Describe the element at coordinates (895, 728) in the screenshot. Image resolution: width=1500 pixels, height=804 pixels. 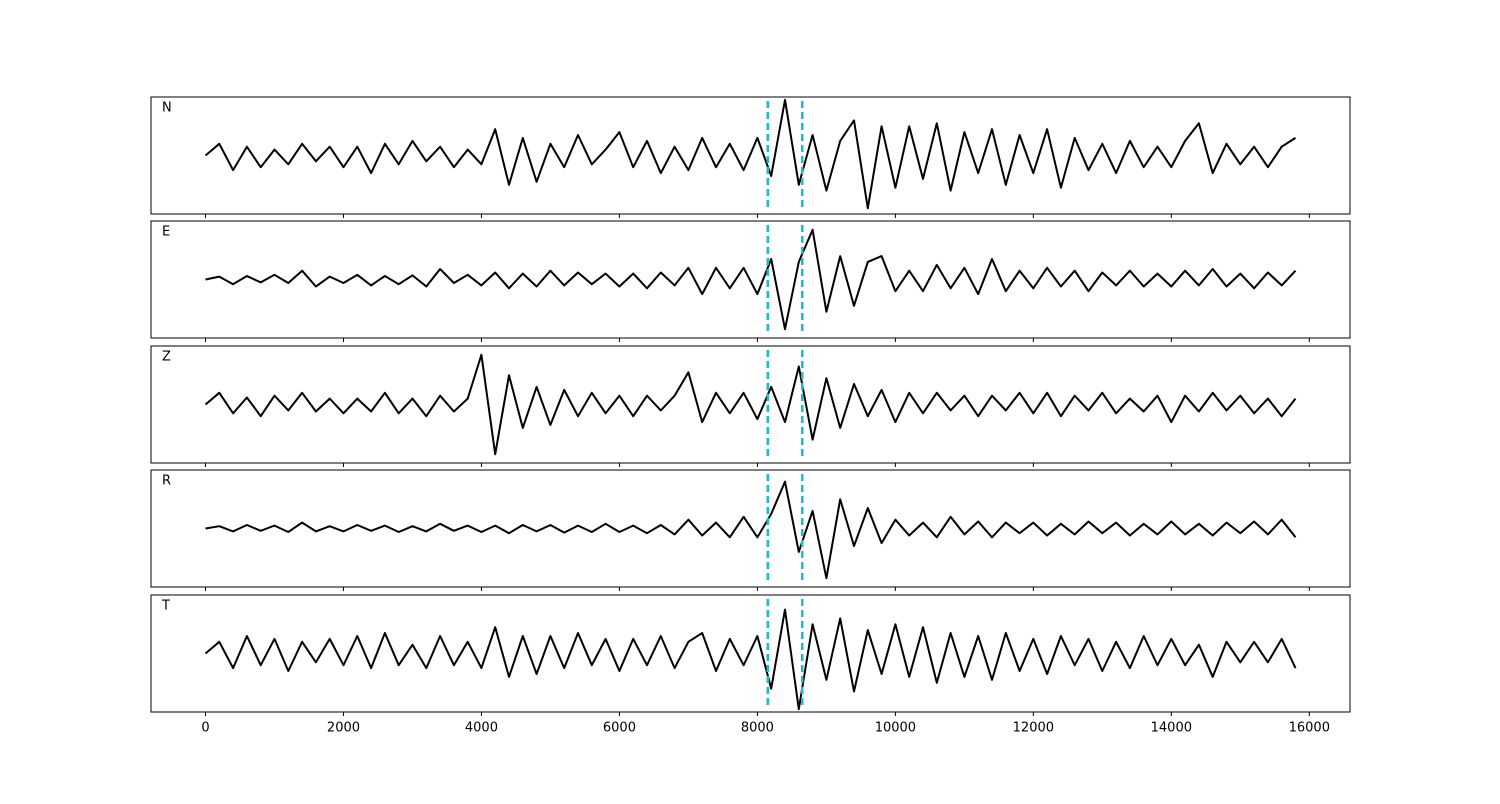
I see `x-tick-label: 10000` at that location.